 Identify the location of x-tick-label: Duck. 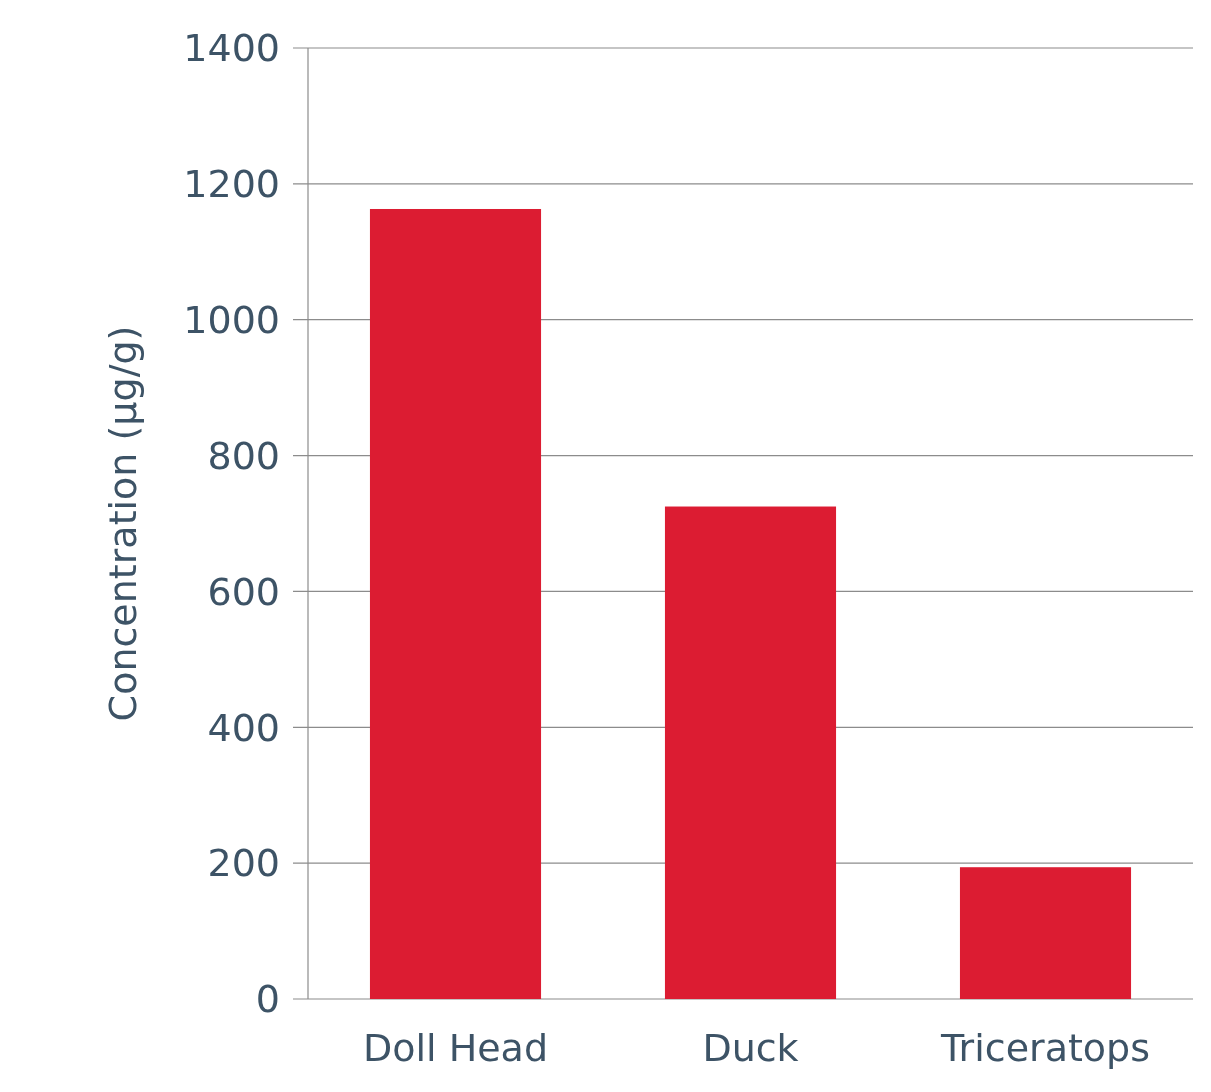
(750, 1048).